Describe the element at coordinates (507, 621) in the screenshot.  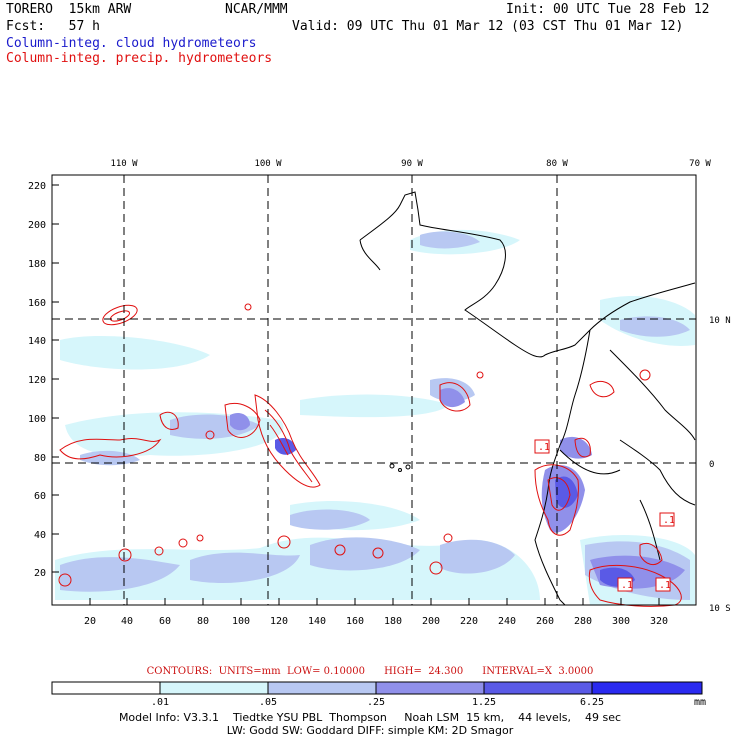
I see `x-tick-label: 240` at that location.